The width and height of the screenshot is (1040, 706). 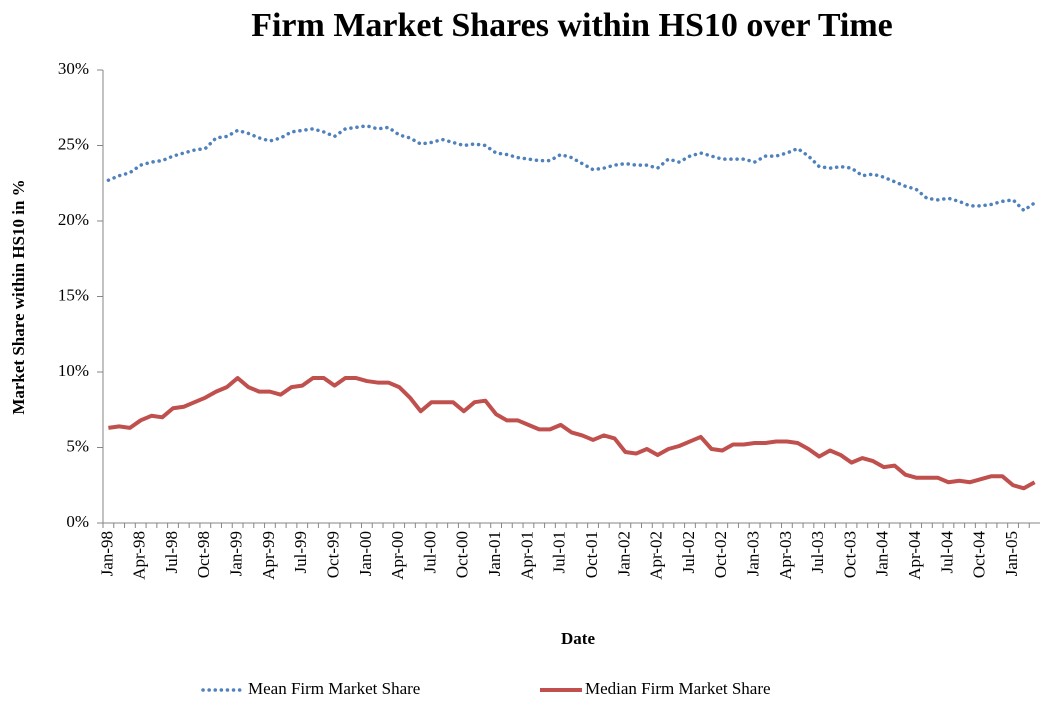 I want to click on x-tick-label: Jan-03, so click(x=752, y=553).